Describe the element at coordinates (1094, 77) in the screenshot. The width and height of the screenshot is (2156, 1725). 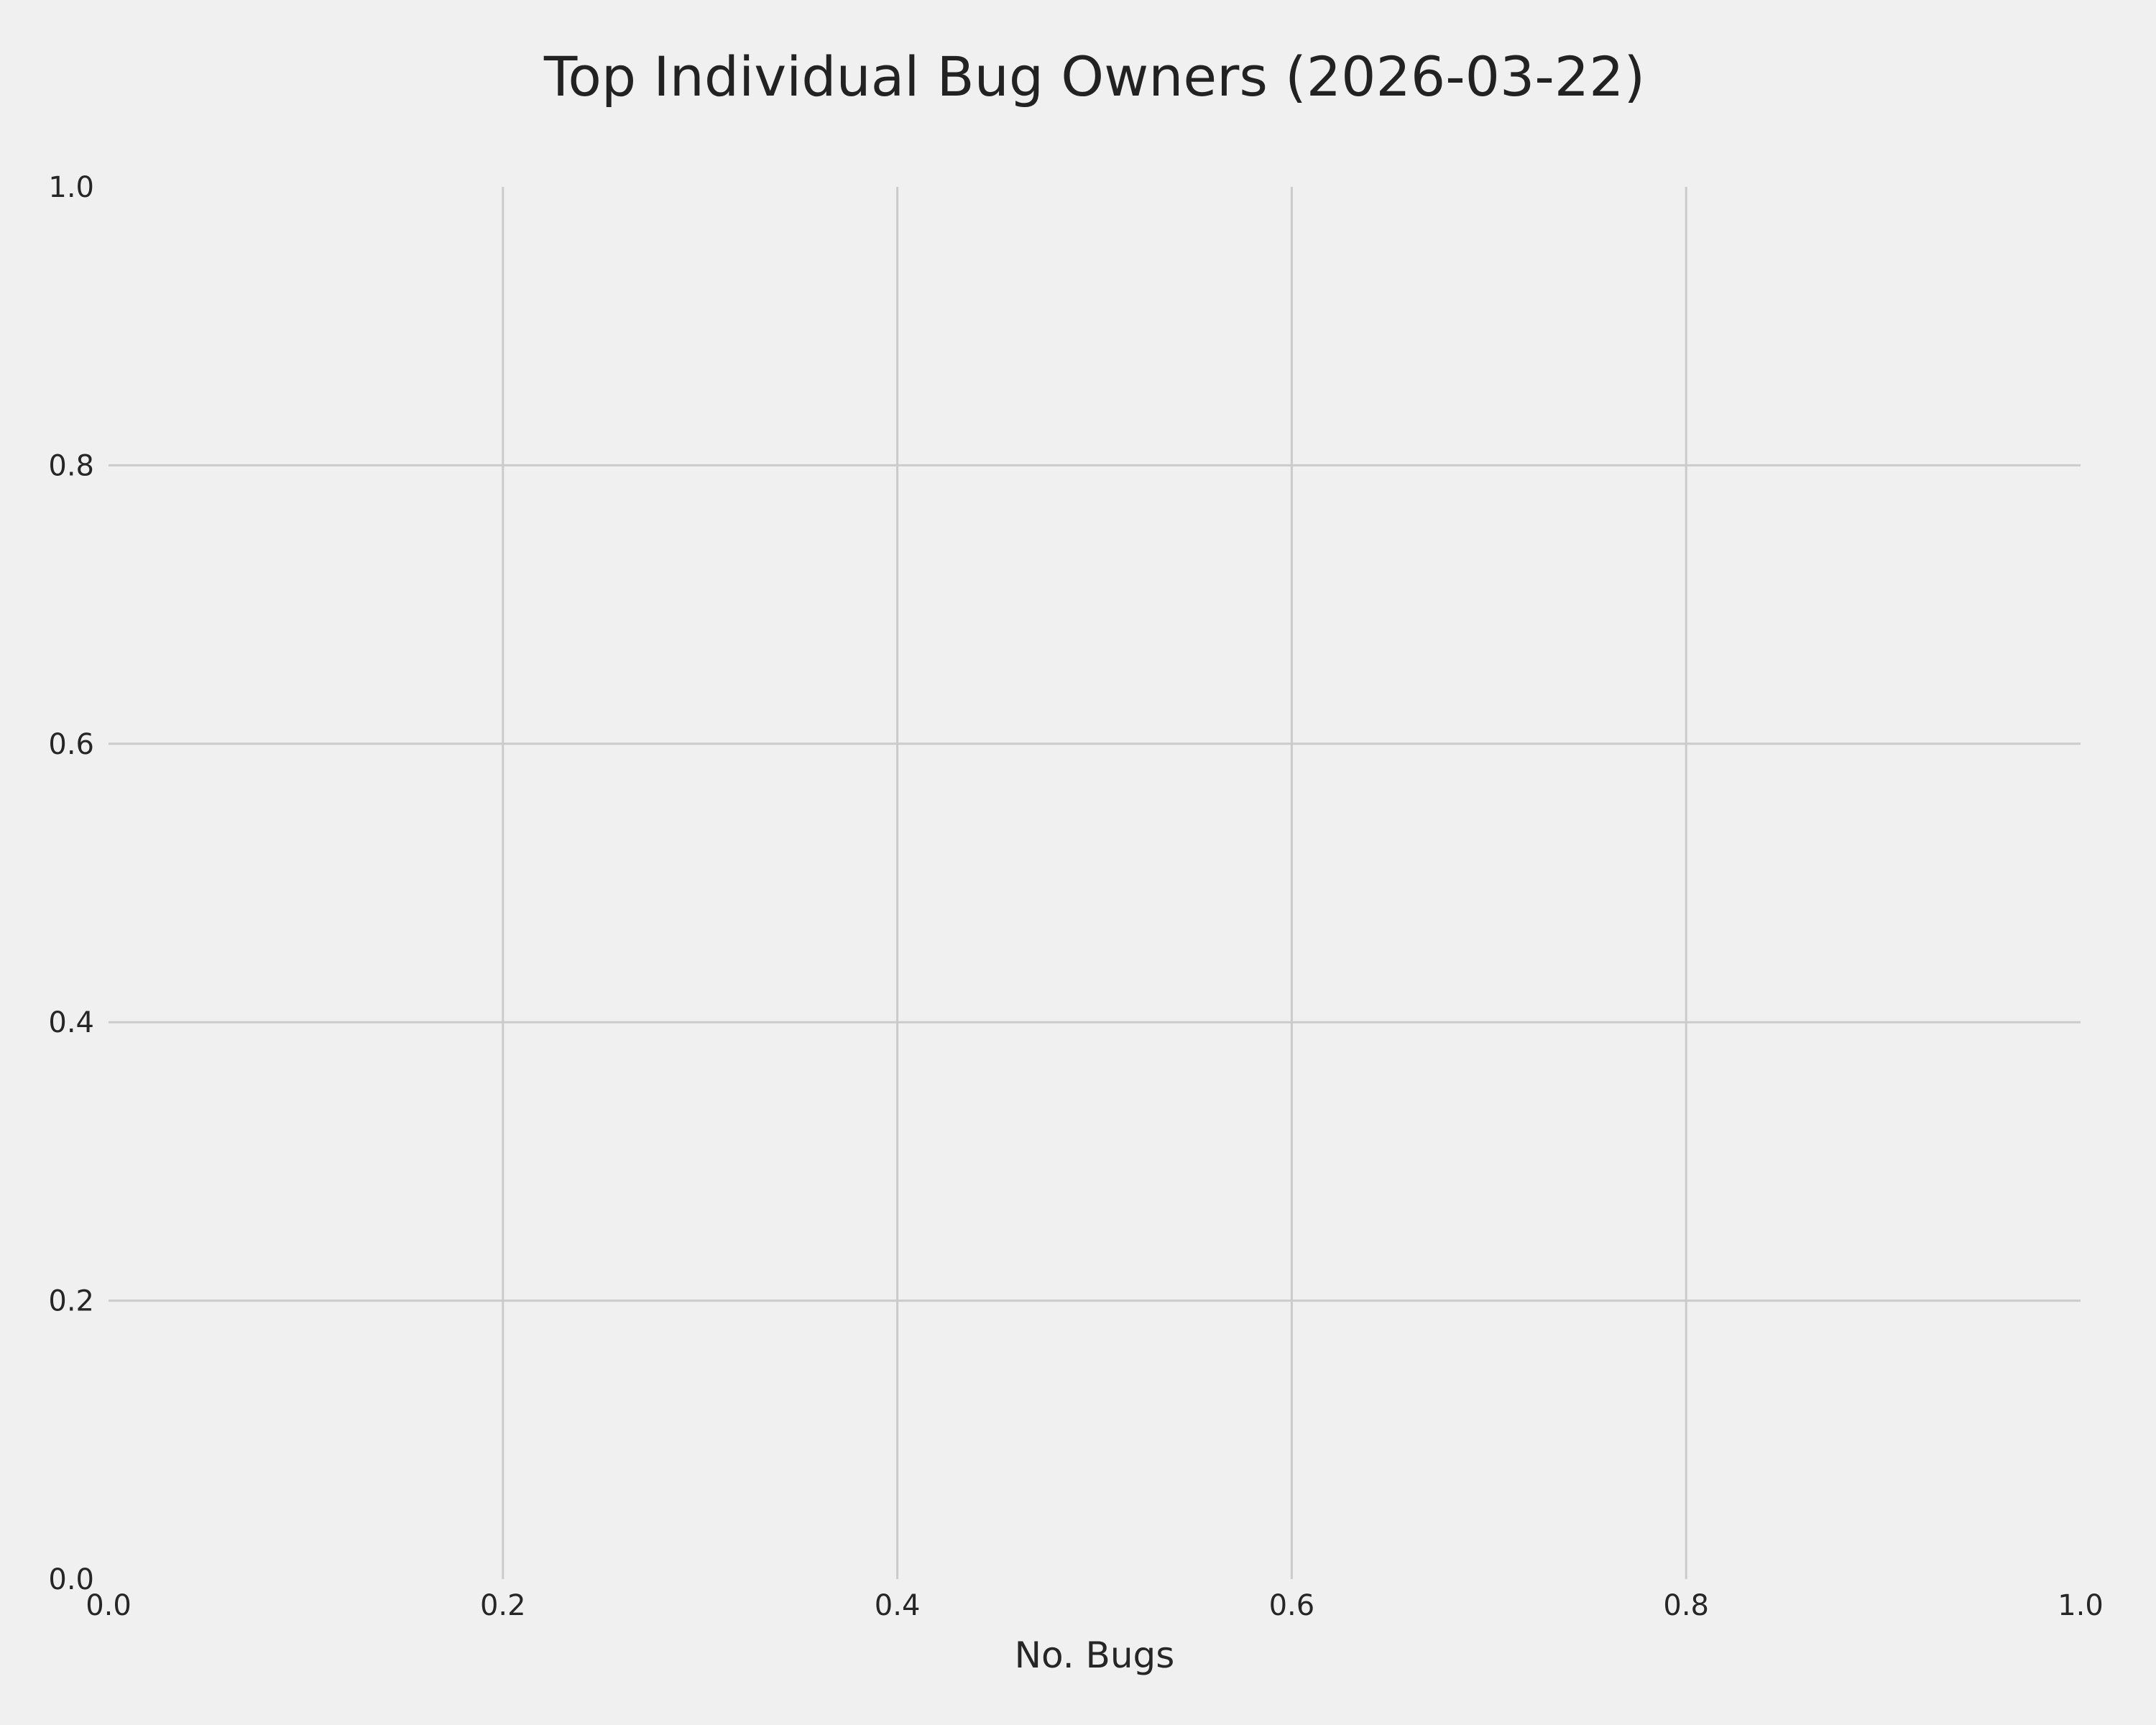
I see `chart-title: Top Individual Bug Owners (2026-03-22)` at that location.